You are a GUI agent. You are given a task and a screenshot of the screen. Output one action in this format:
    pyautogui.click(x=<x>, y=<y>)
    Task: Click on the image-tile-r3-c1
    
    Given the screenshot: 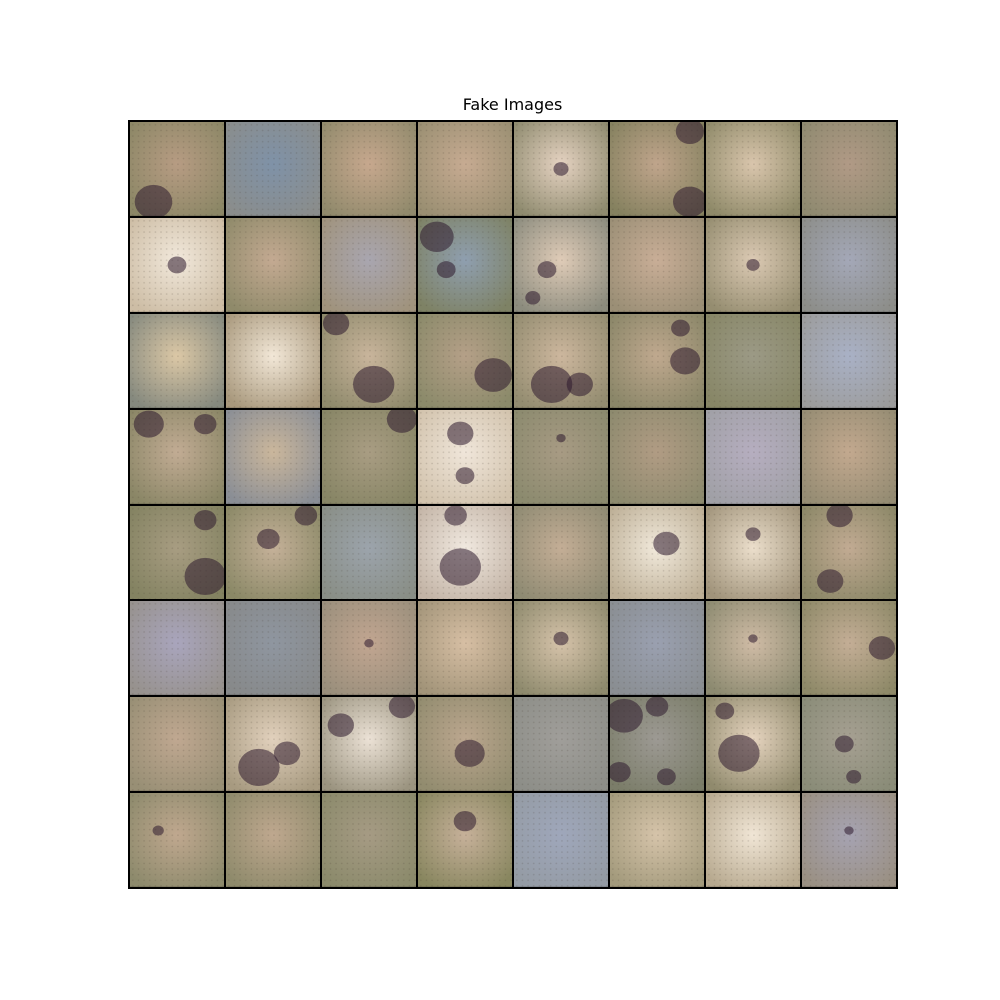 What is the action you would take?
    pyautogui.click(x=177, y=360)
    